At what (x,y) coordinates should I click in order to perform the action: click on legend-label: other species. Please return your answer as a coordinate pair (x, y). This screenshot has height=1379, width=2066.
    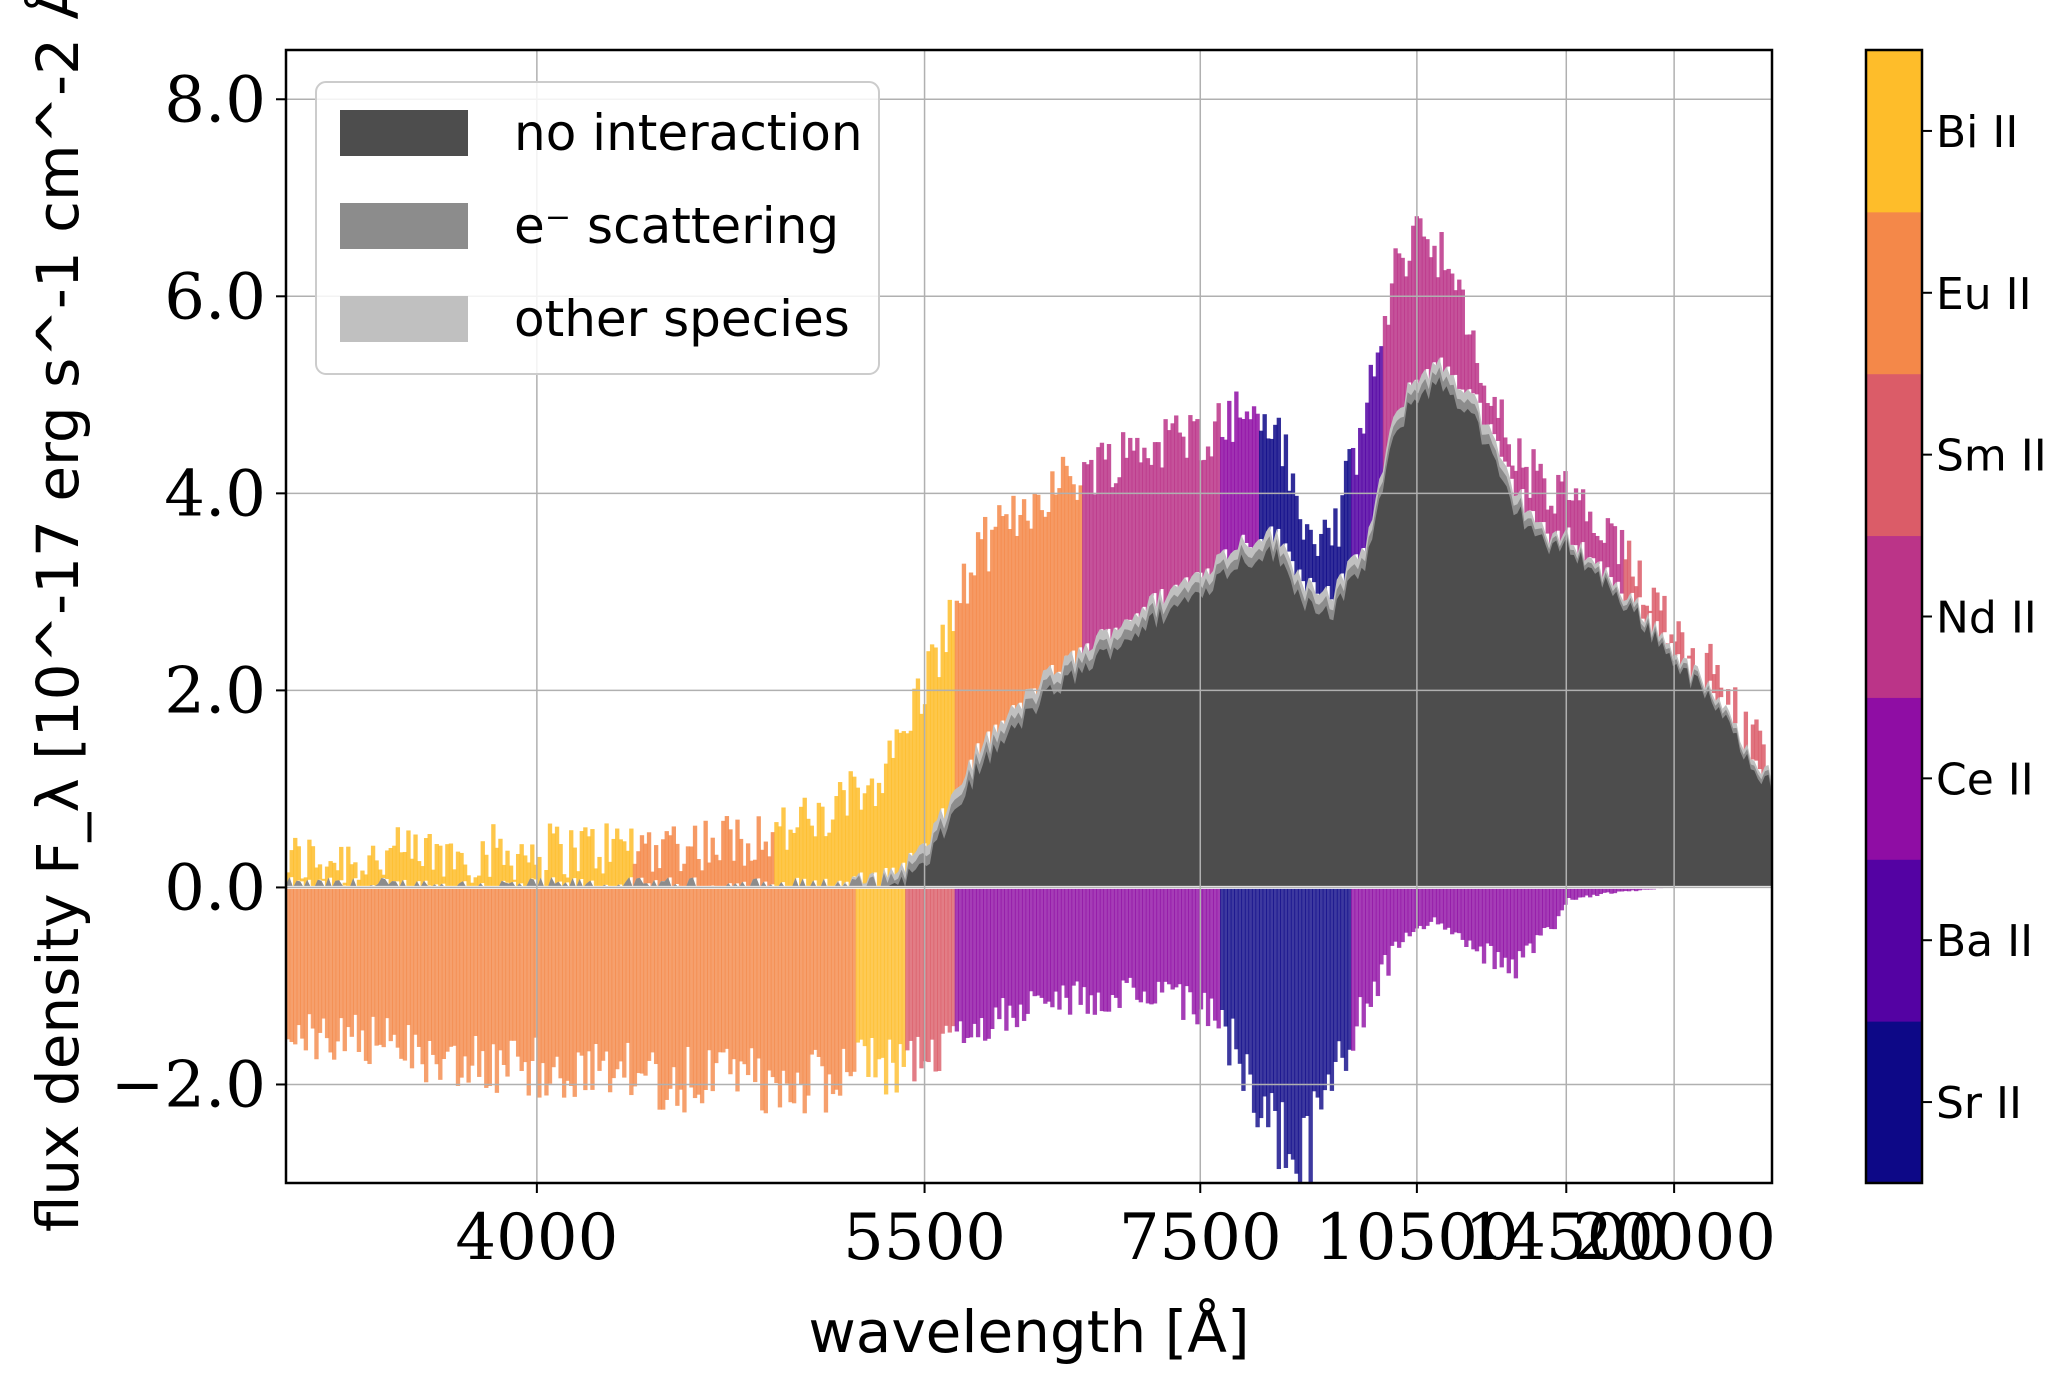
    Looking at the image, I should click on (682, 319).